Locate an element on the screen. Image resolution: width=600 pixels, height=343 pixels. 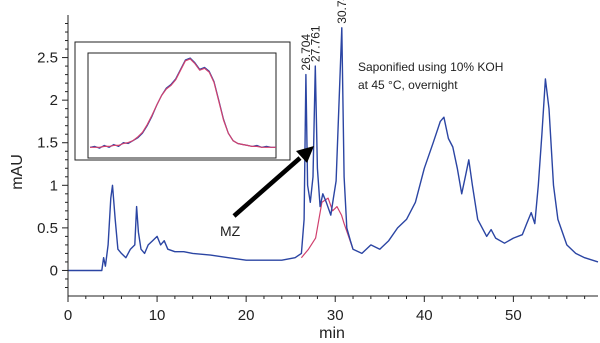
annotation-note-line2: at 45 °C, overnight is located at coordinates (408, 85).